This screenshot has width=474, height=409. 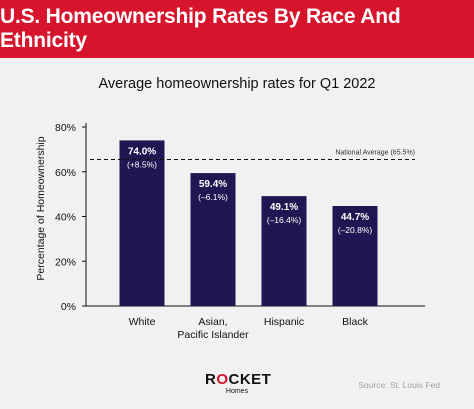 What do you see at coordinates (142, 322) in the screenshot?
I see `x-category-label: White` at bounding box center [142, 322].